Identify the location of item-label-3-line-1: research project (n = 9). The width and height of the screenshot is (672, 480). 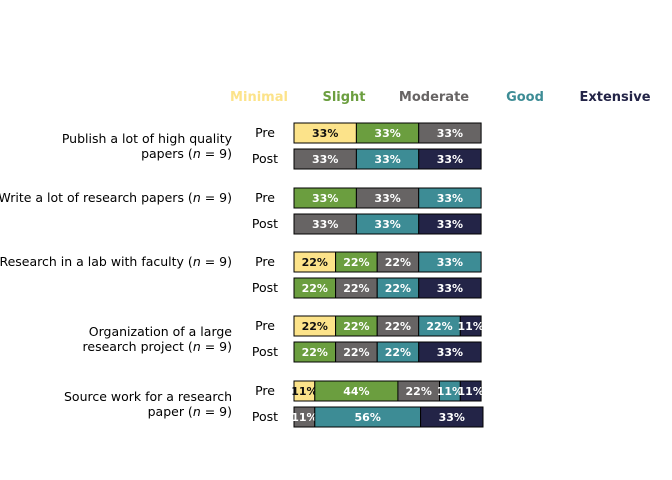
(157, 346).